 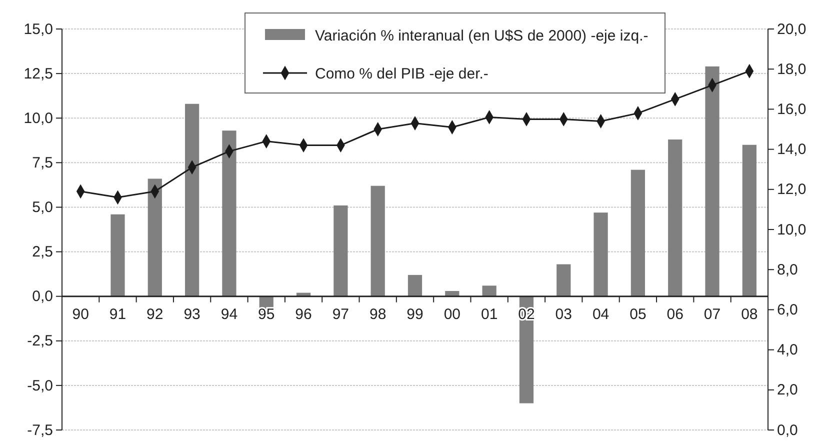 I want to click on x-tick-label: 06, so click(x=675, y=314).